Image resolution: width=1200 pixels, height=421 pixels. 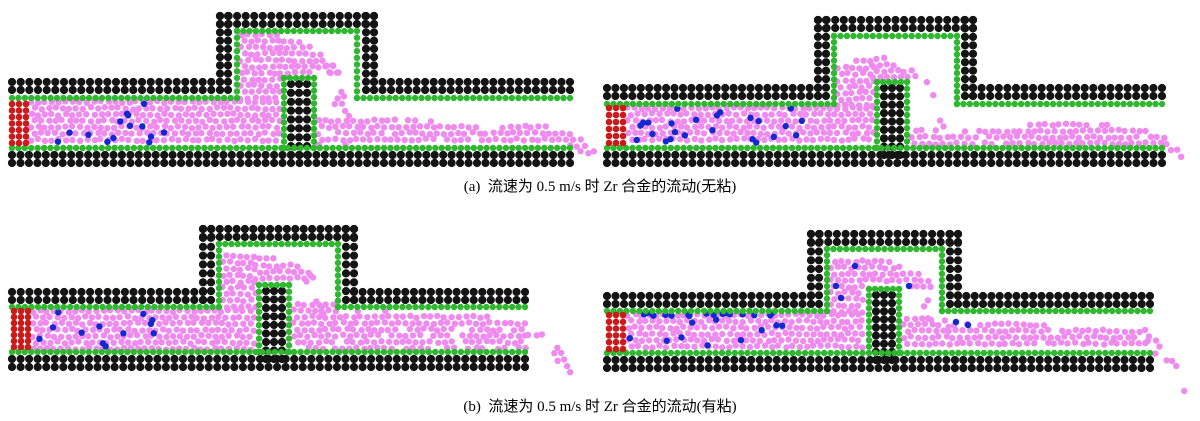 I want to click on inlet-particle, so click(x=26, y=110).